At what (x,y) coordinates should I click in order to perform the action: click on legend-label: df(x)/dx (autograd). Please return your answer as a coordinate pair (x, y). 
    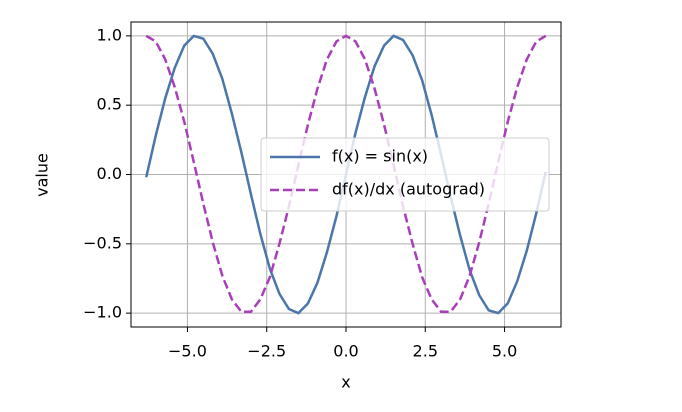
    Looking at the image, I should click on (408, 189).